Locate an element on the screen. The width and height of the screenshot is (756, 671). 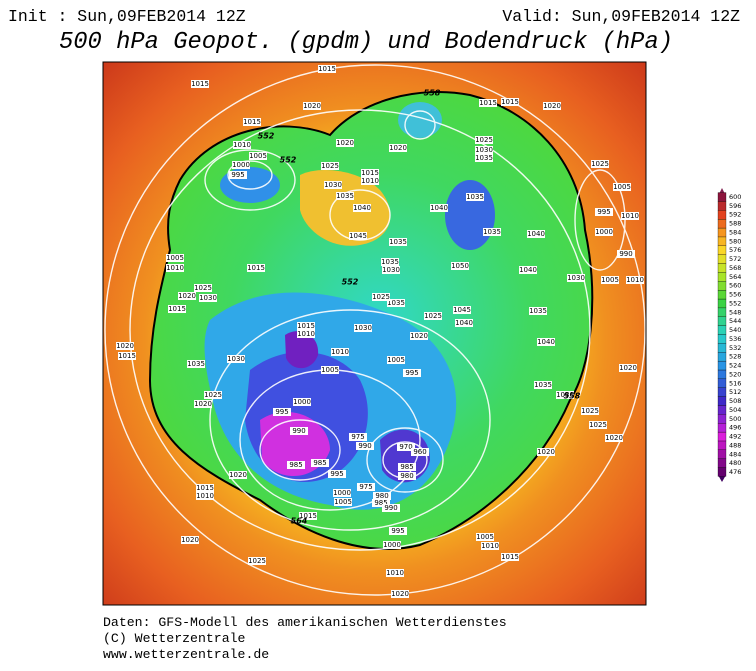
isobar-label: 1000 is located at coordinates (241, 165).